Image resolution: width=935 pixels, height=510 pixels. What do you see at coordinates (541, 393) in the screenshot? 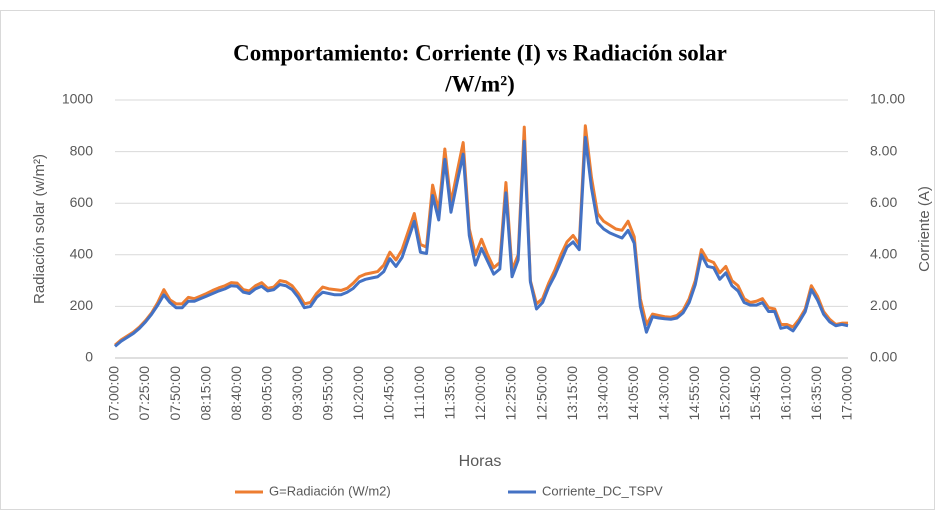
I see `x-tick-label: 12:50:00` at bounding box center [541, 393].